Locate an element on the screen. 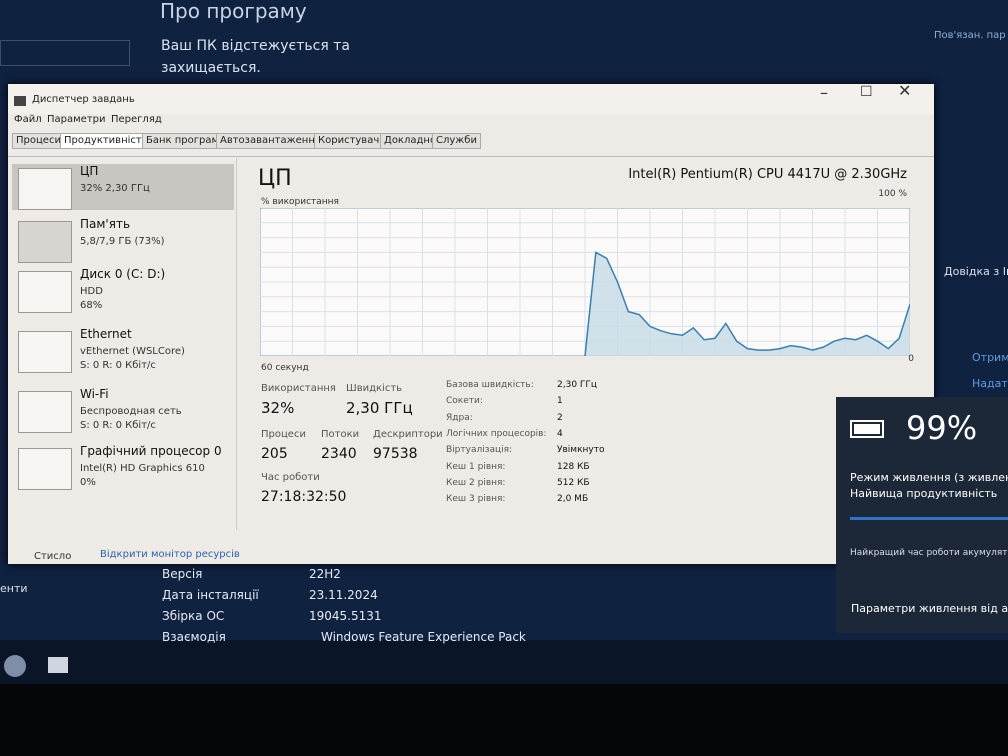 The image size is (1008, 756). search-box is located at coordinates (65, 53).